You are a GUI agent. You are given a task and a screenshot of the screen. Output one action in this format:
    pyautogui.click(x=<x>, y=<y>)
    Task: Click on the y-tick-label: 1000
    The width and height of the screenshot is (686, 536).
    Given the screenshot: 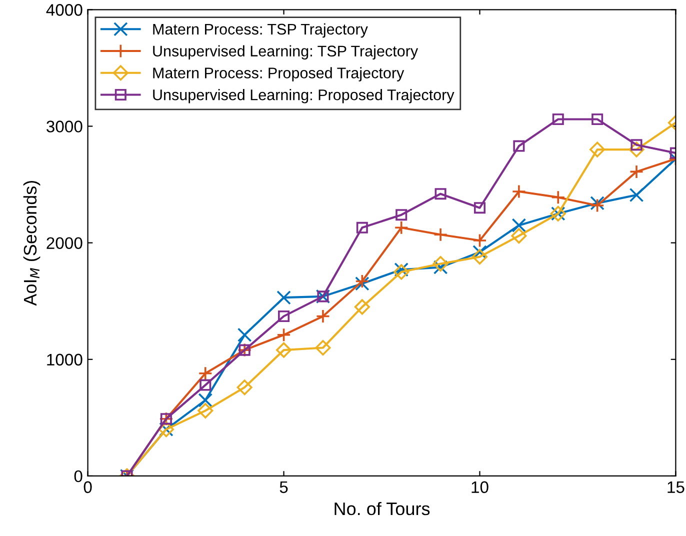 What is the action you would take?
    pyautogui.click(x=64, y=360)
    